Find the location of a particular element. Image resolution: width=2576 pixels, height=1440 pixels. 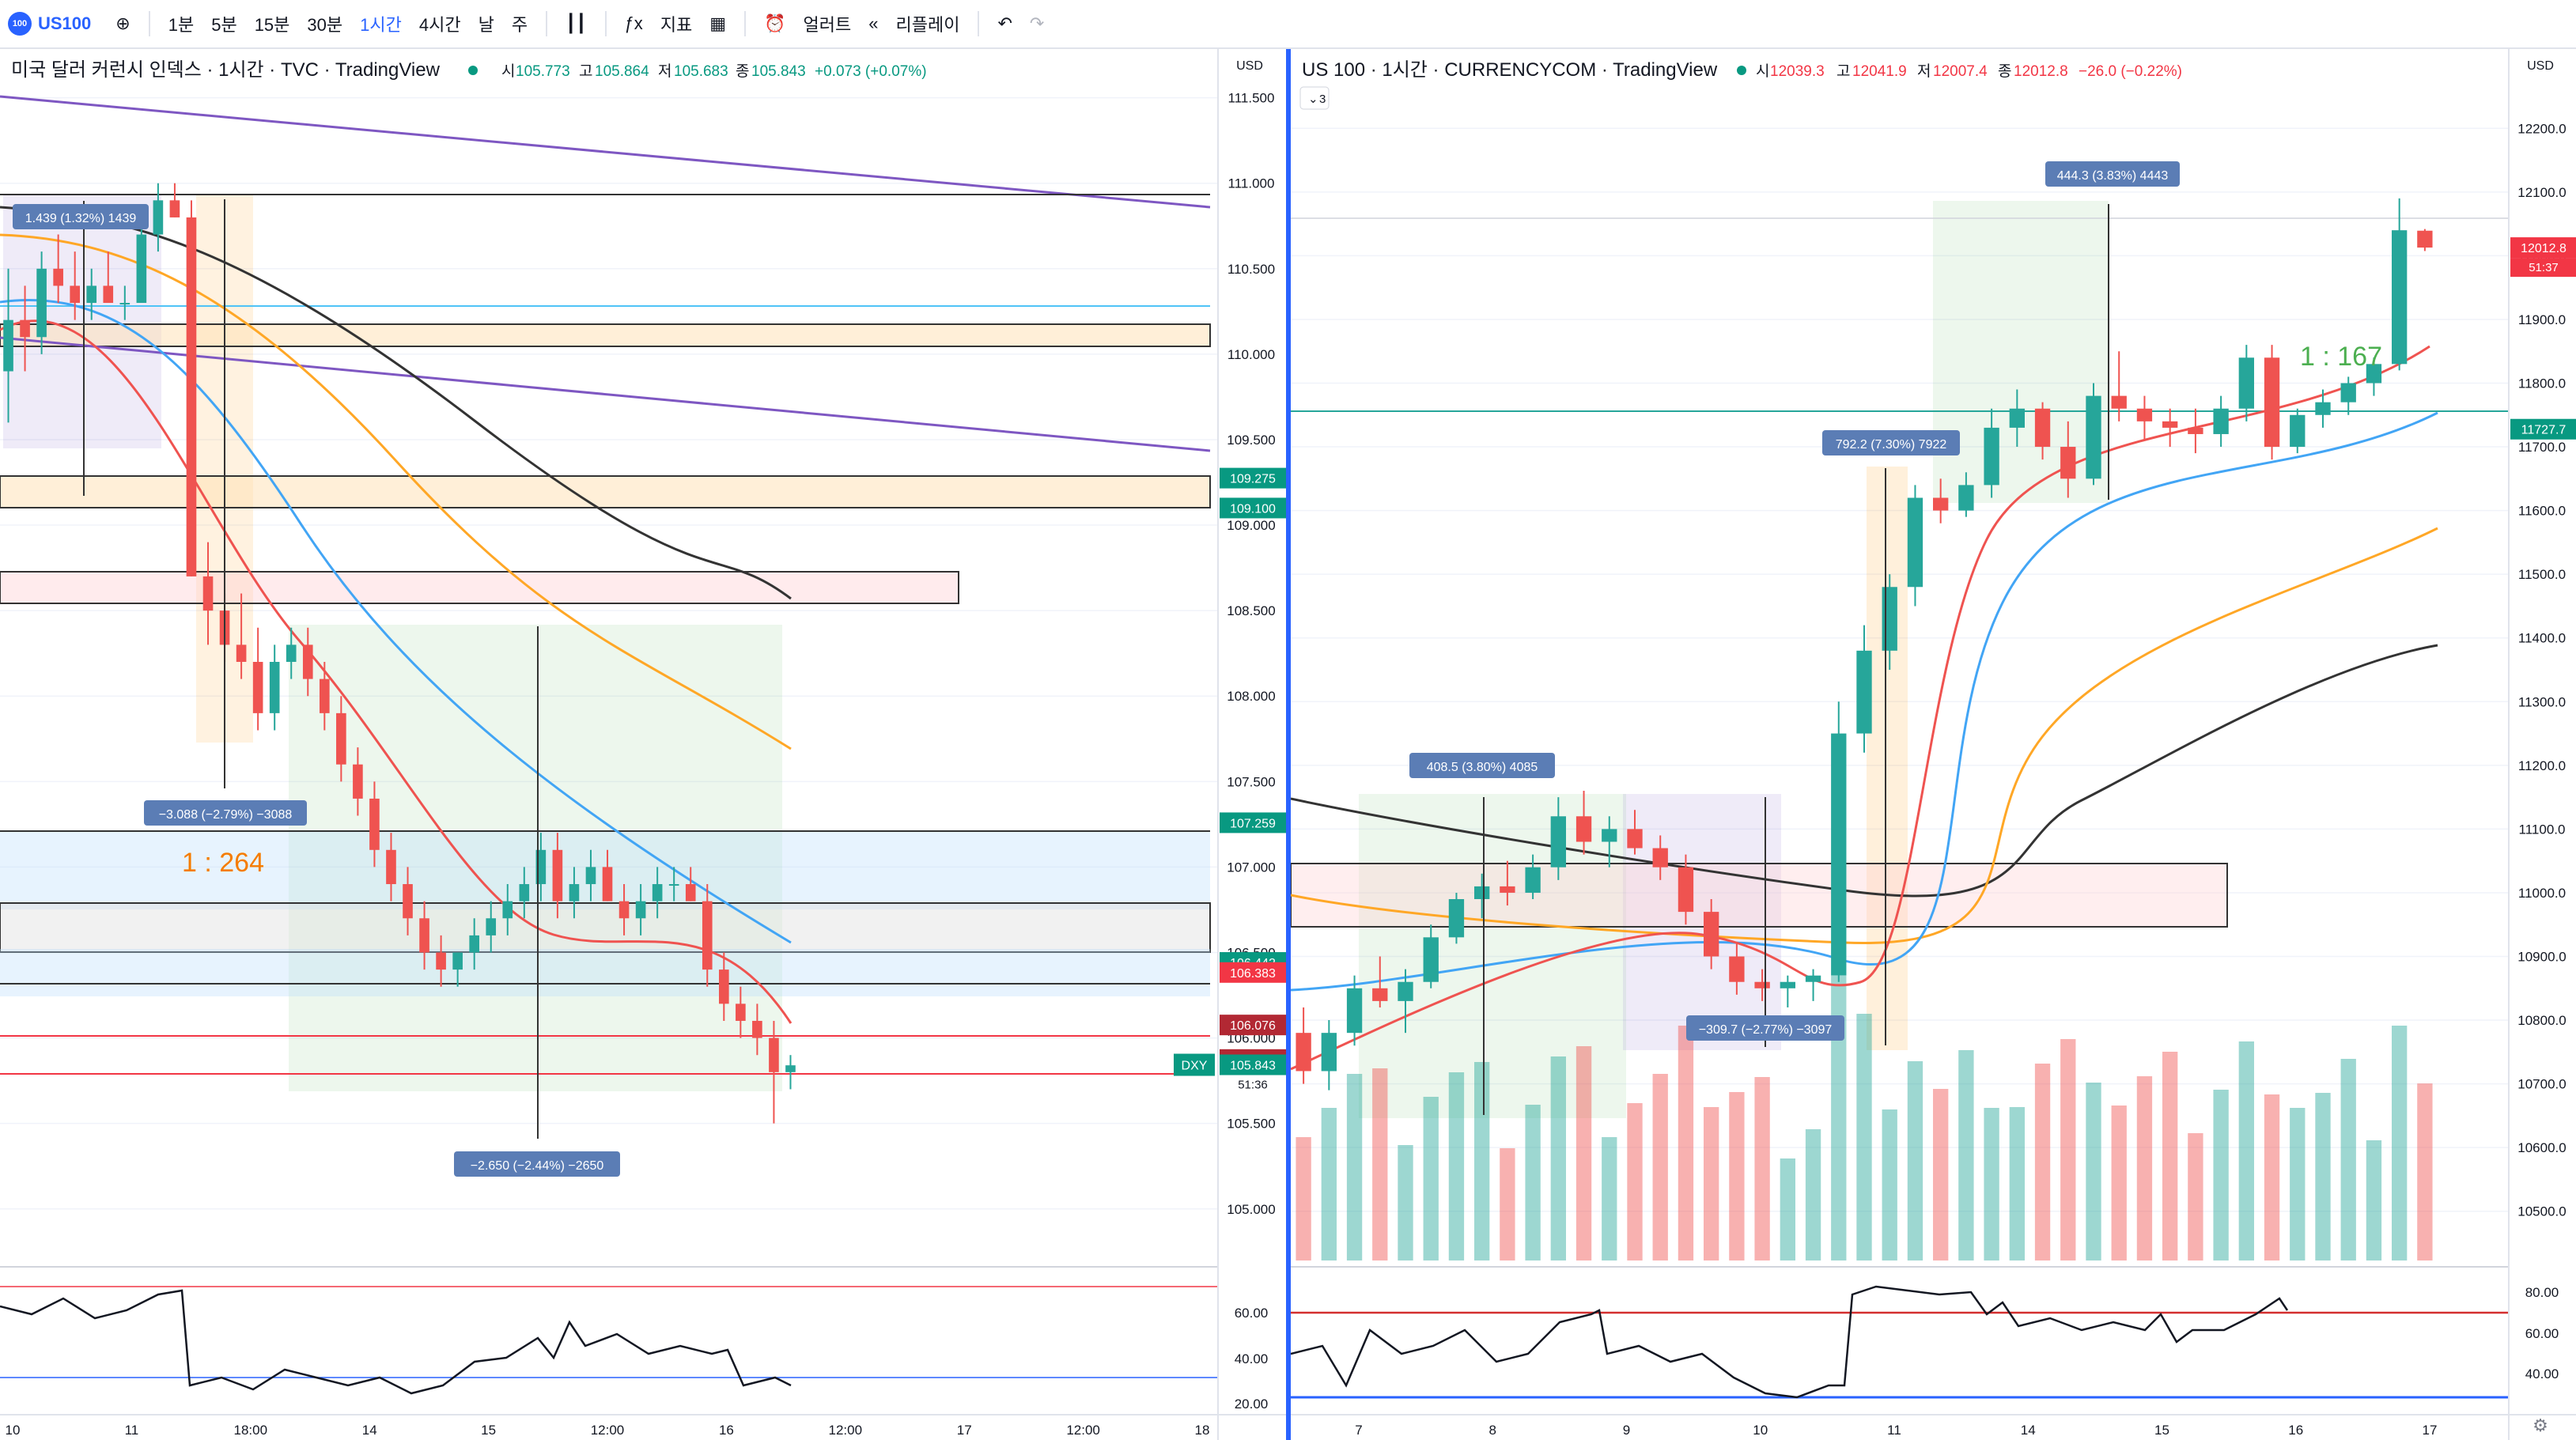

us100-collapse-button is located at coordinates (1314, 98).